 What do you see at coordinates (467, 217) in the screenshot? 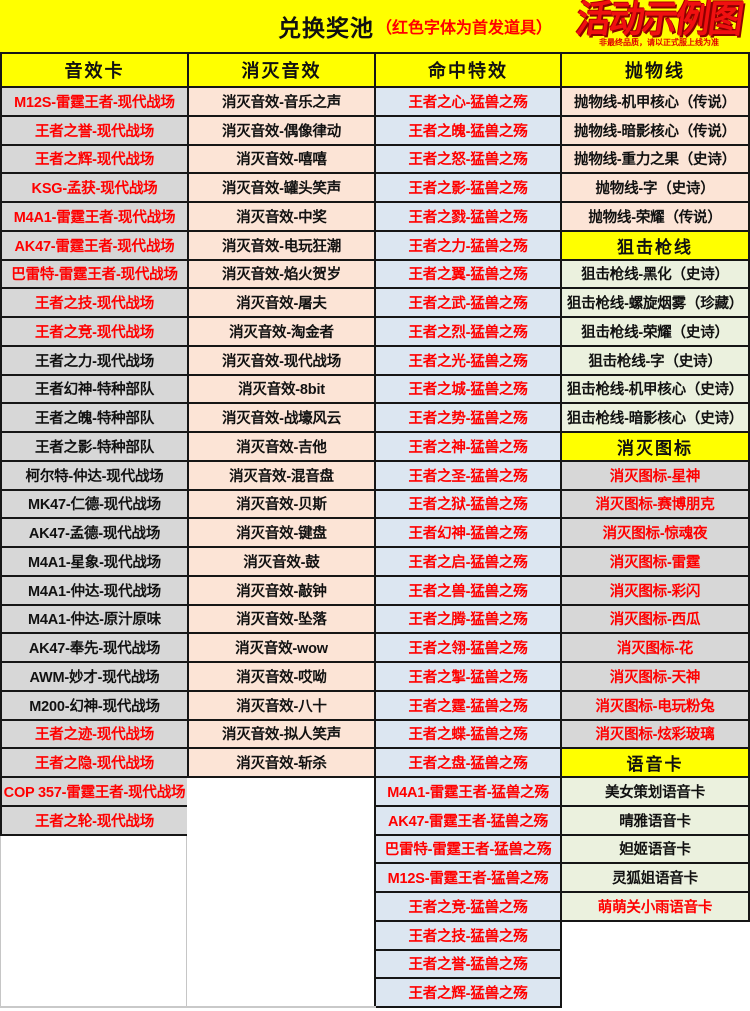
I see `table-cell: 王者之戮-猛兽之殇` at bounding box center [467, 217].